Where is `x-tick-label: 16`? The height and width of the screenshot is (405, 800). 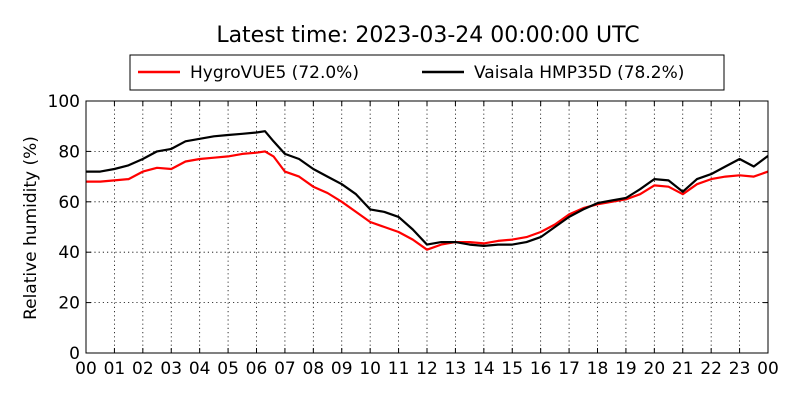
x-tick-label: 16 is located at coordinates (541, 369).